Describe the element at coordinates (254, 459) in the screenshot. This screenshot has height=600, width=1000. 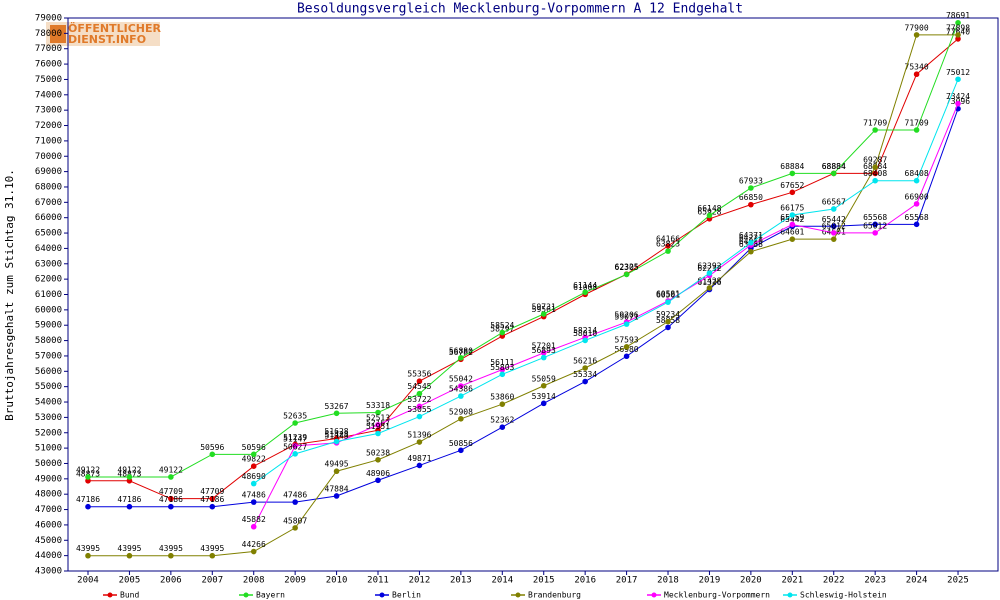
I see `data-label: 49822` at that location.